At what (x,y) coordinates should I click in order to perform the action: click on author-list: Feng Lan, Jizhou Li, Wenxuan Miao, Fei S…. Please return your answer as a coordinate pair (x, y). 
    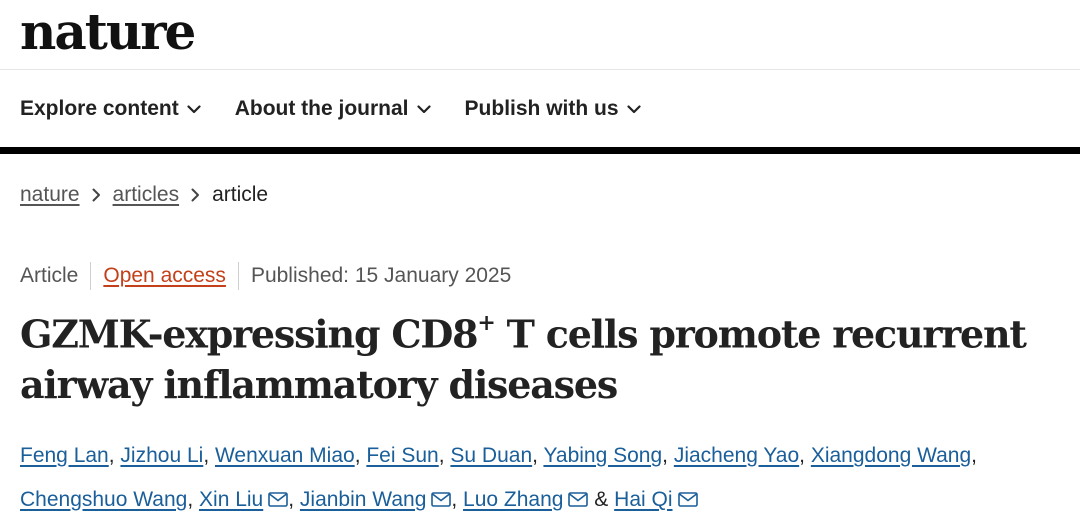
    Looking at the image, I should click on (499, 477).